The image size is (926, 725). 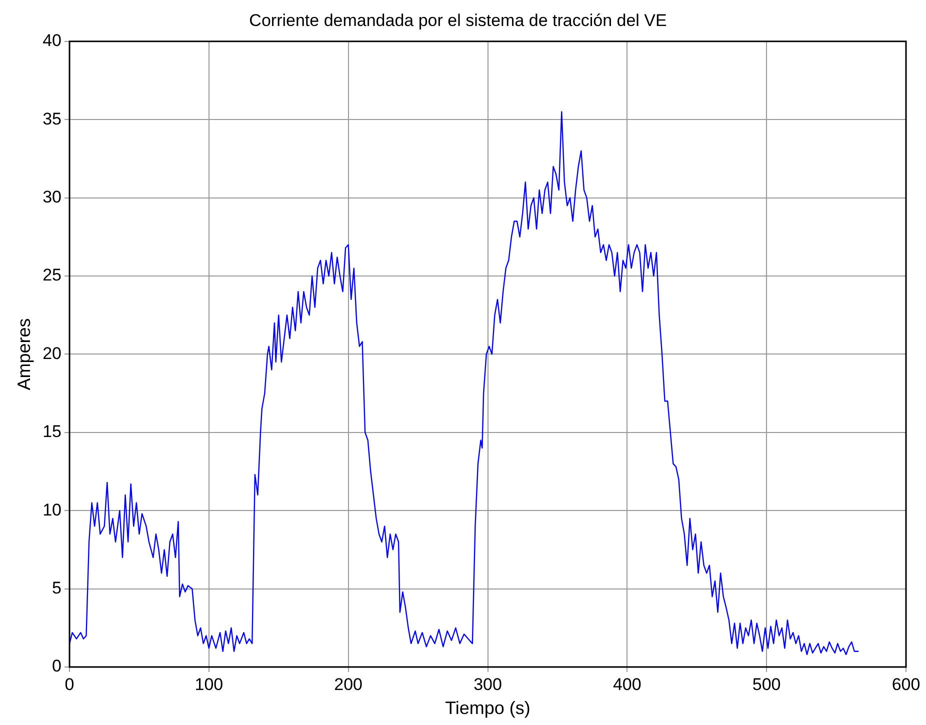 I want to click on y-tick-label: 30, so click(x=52, y=196).